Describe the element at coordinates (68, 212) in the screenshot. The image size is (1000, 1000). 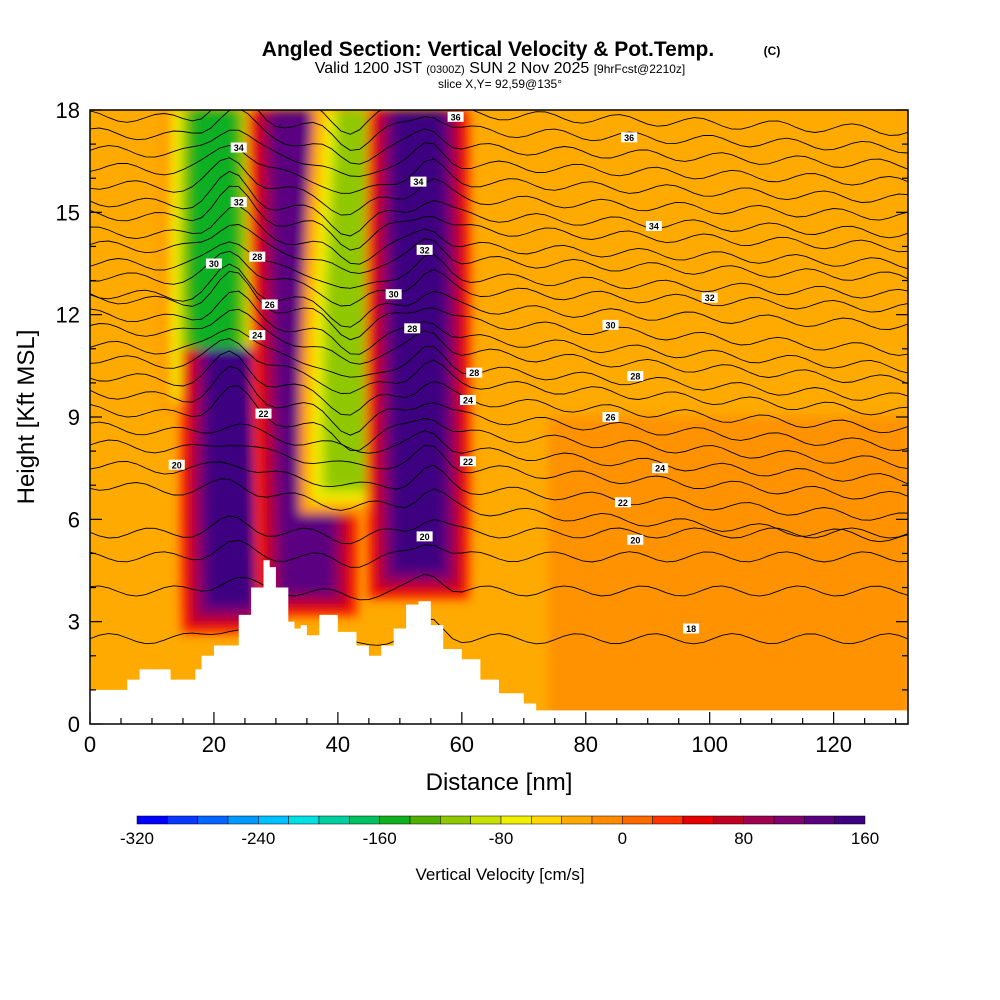
I see `y-tick-label: 15` at that location.